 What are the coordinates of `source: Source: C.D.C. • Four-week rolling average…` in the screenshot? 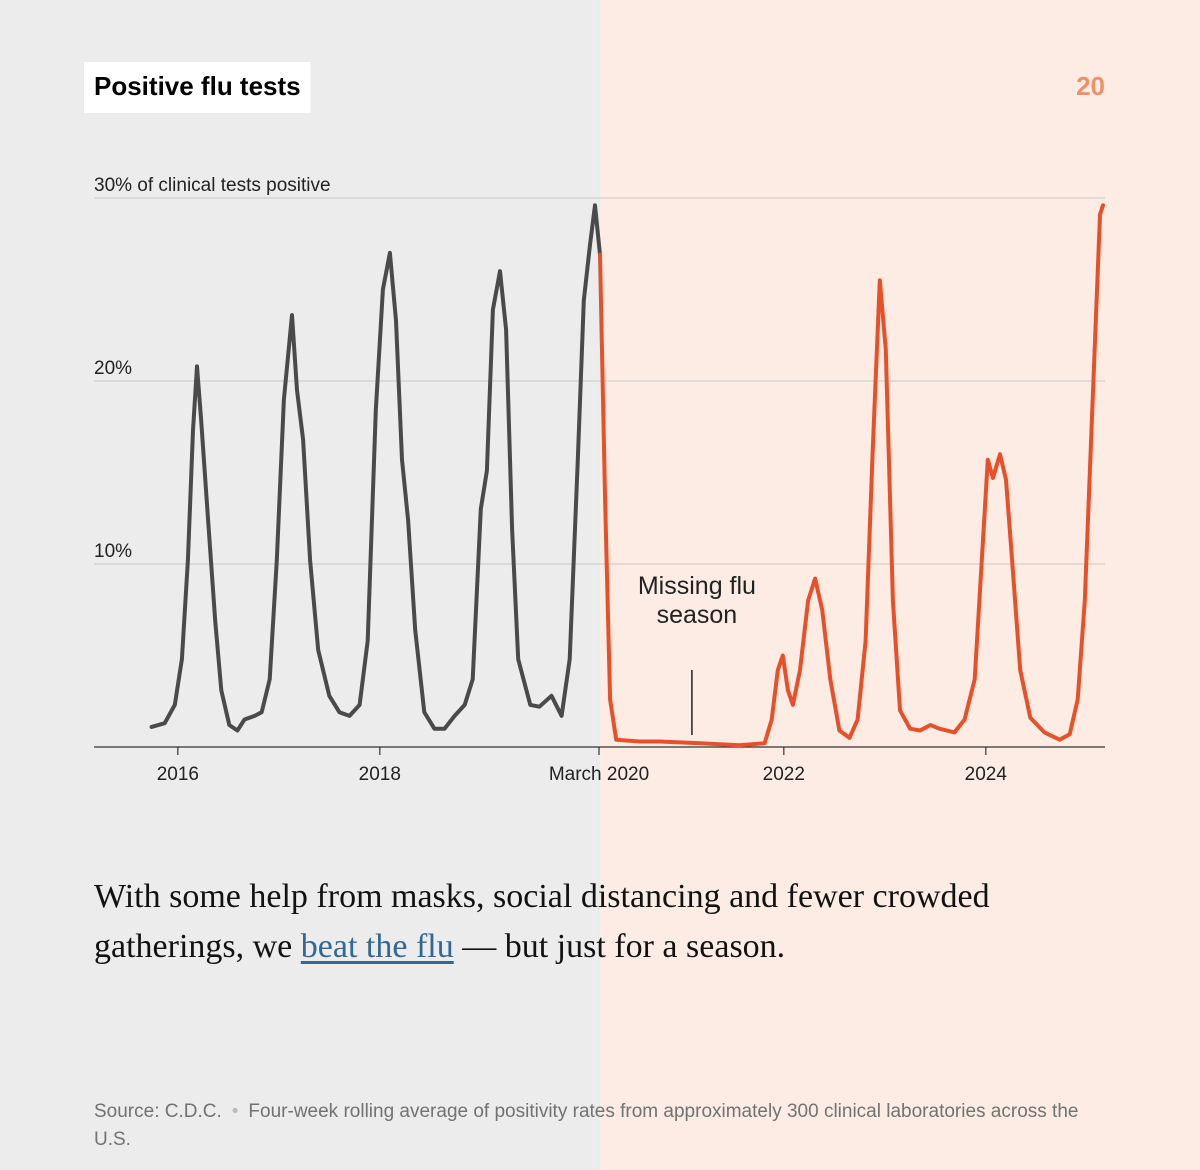 It's located at (599, 1126).